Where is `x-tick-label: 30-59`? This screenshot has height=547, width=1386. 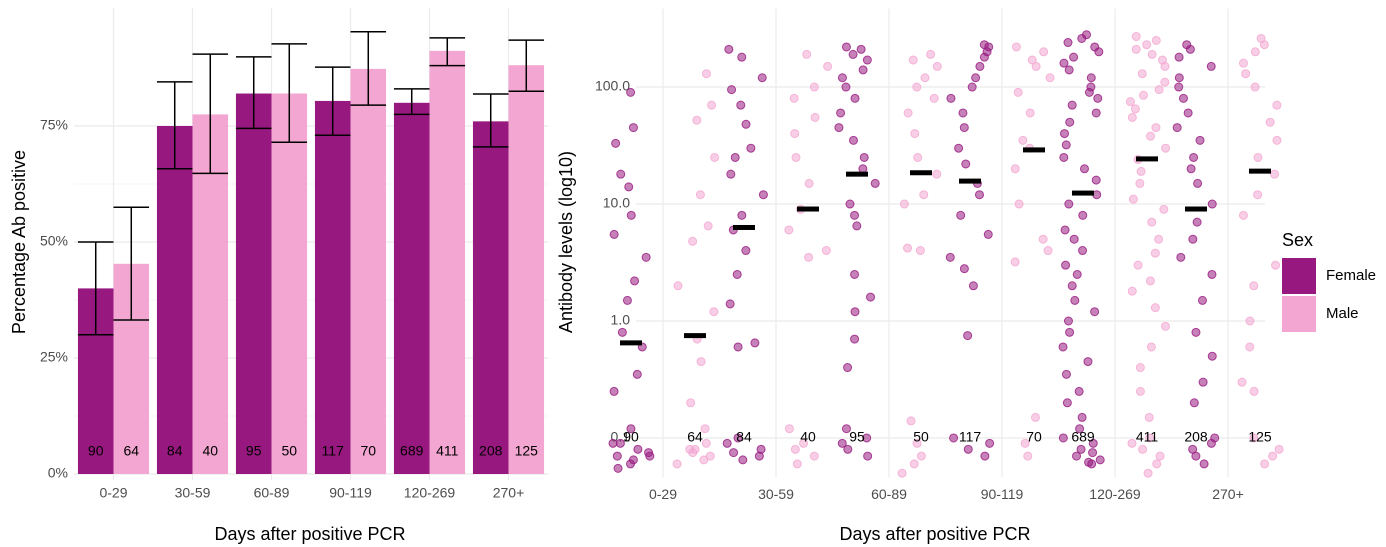
x-tick-label: 30-59 is located at coordinates (776, 494).